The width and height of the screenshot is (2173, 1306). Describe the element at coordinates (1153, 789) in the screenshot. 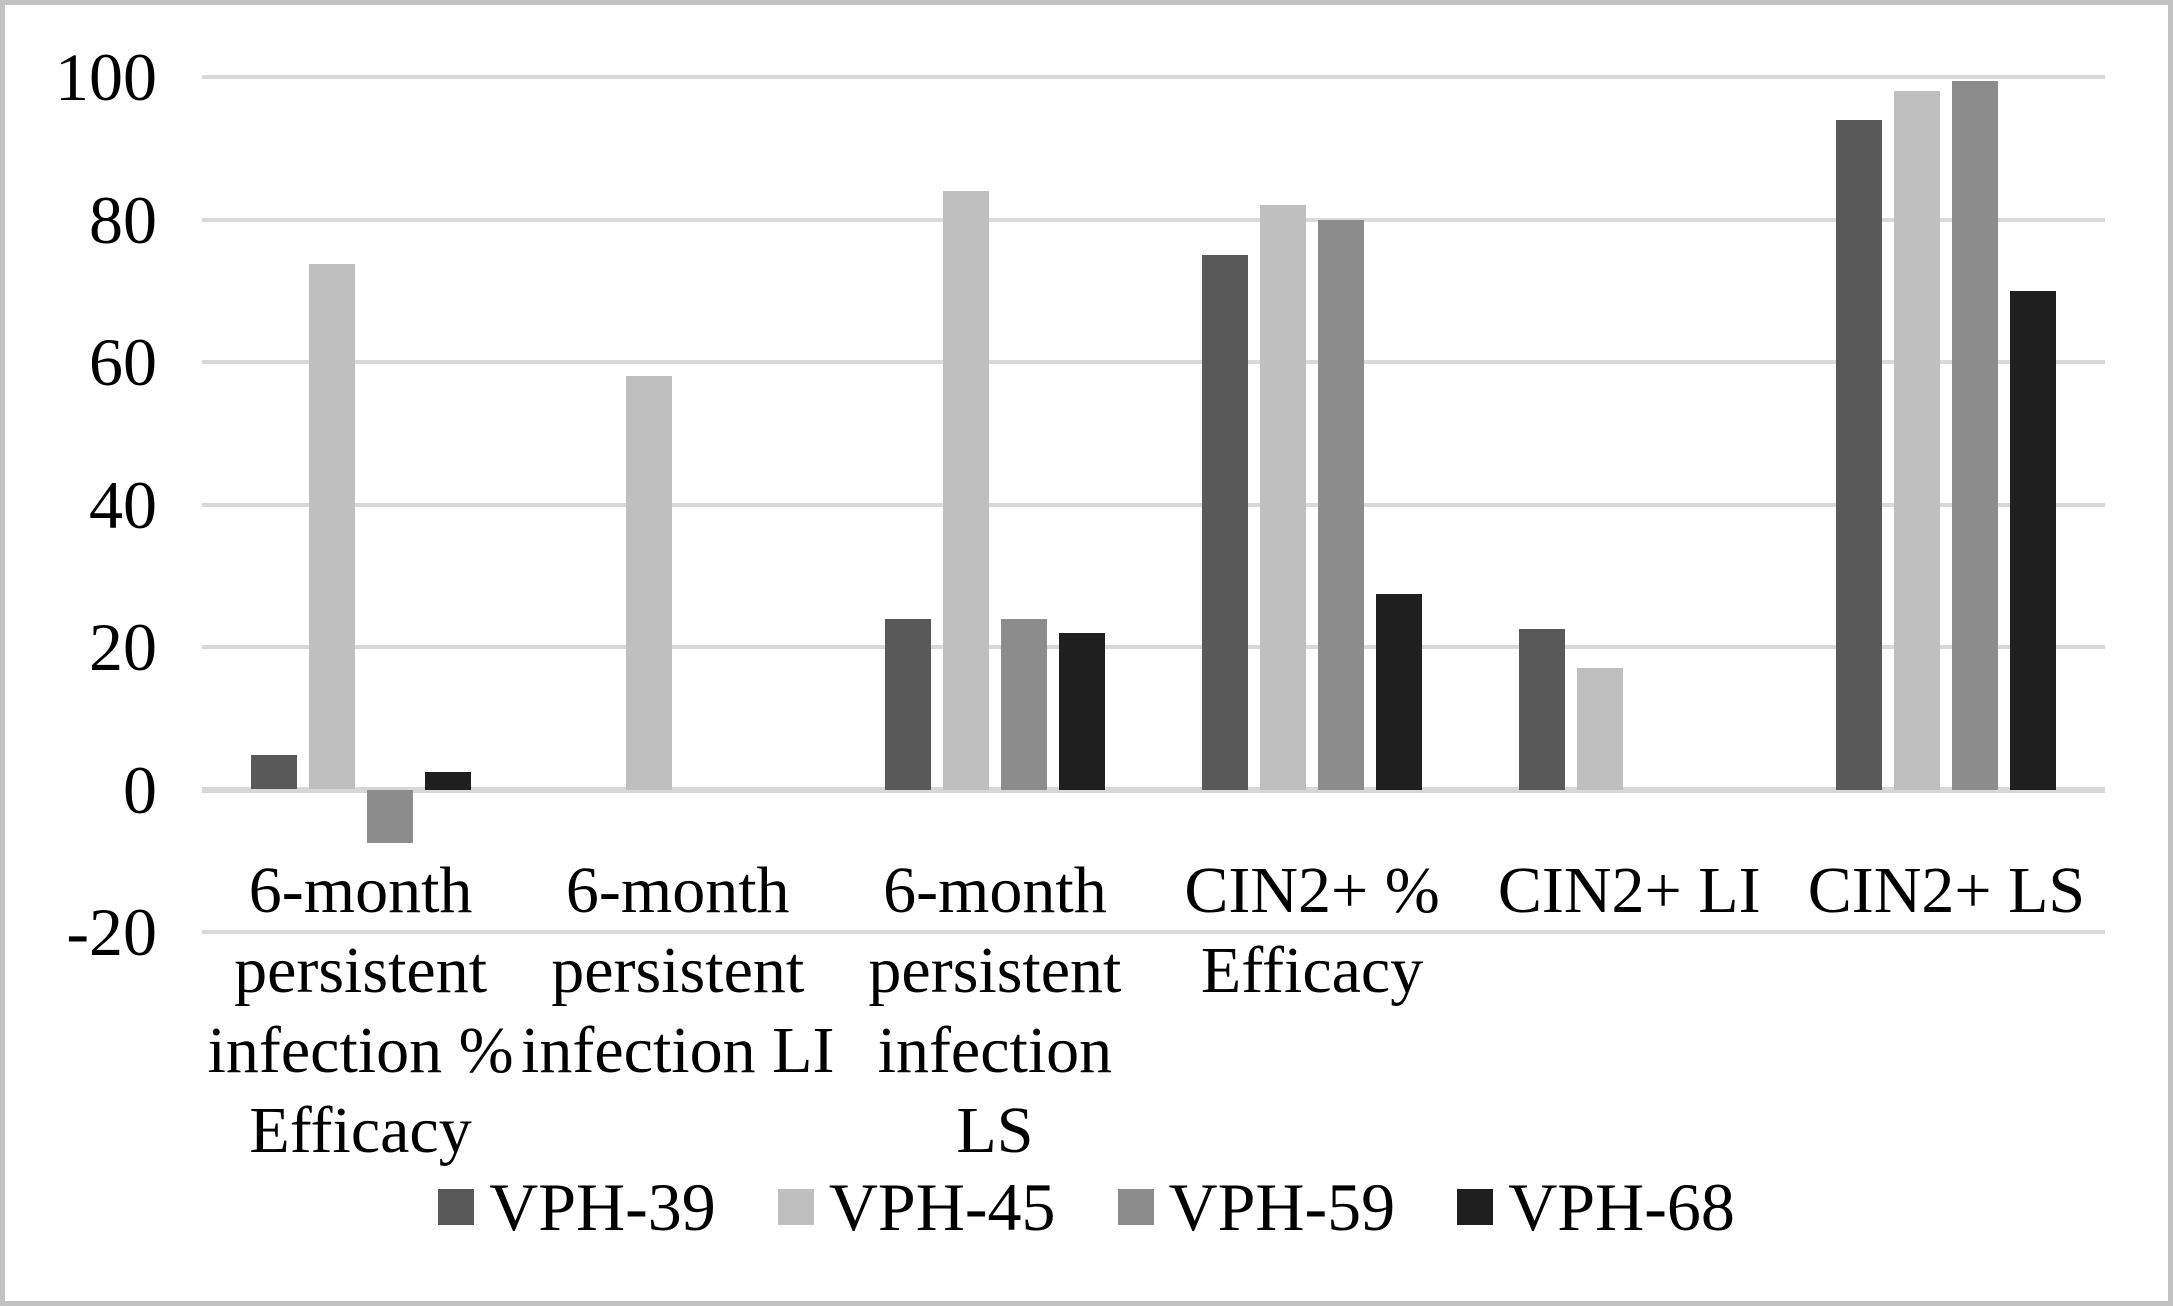

I see `x-axis-baseline` at that location.